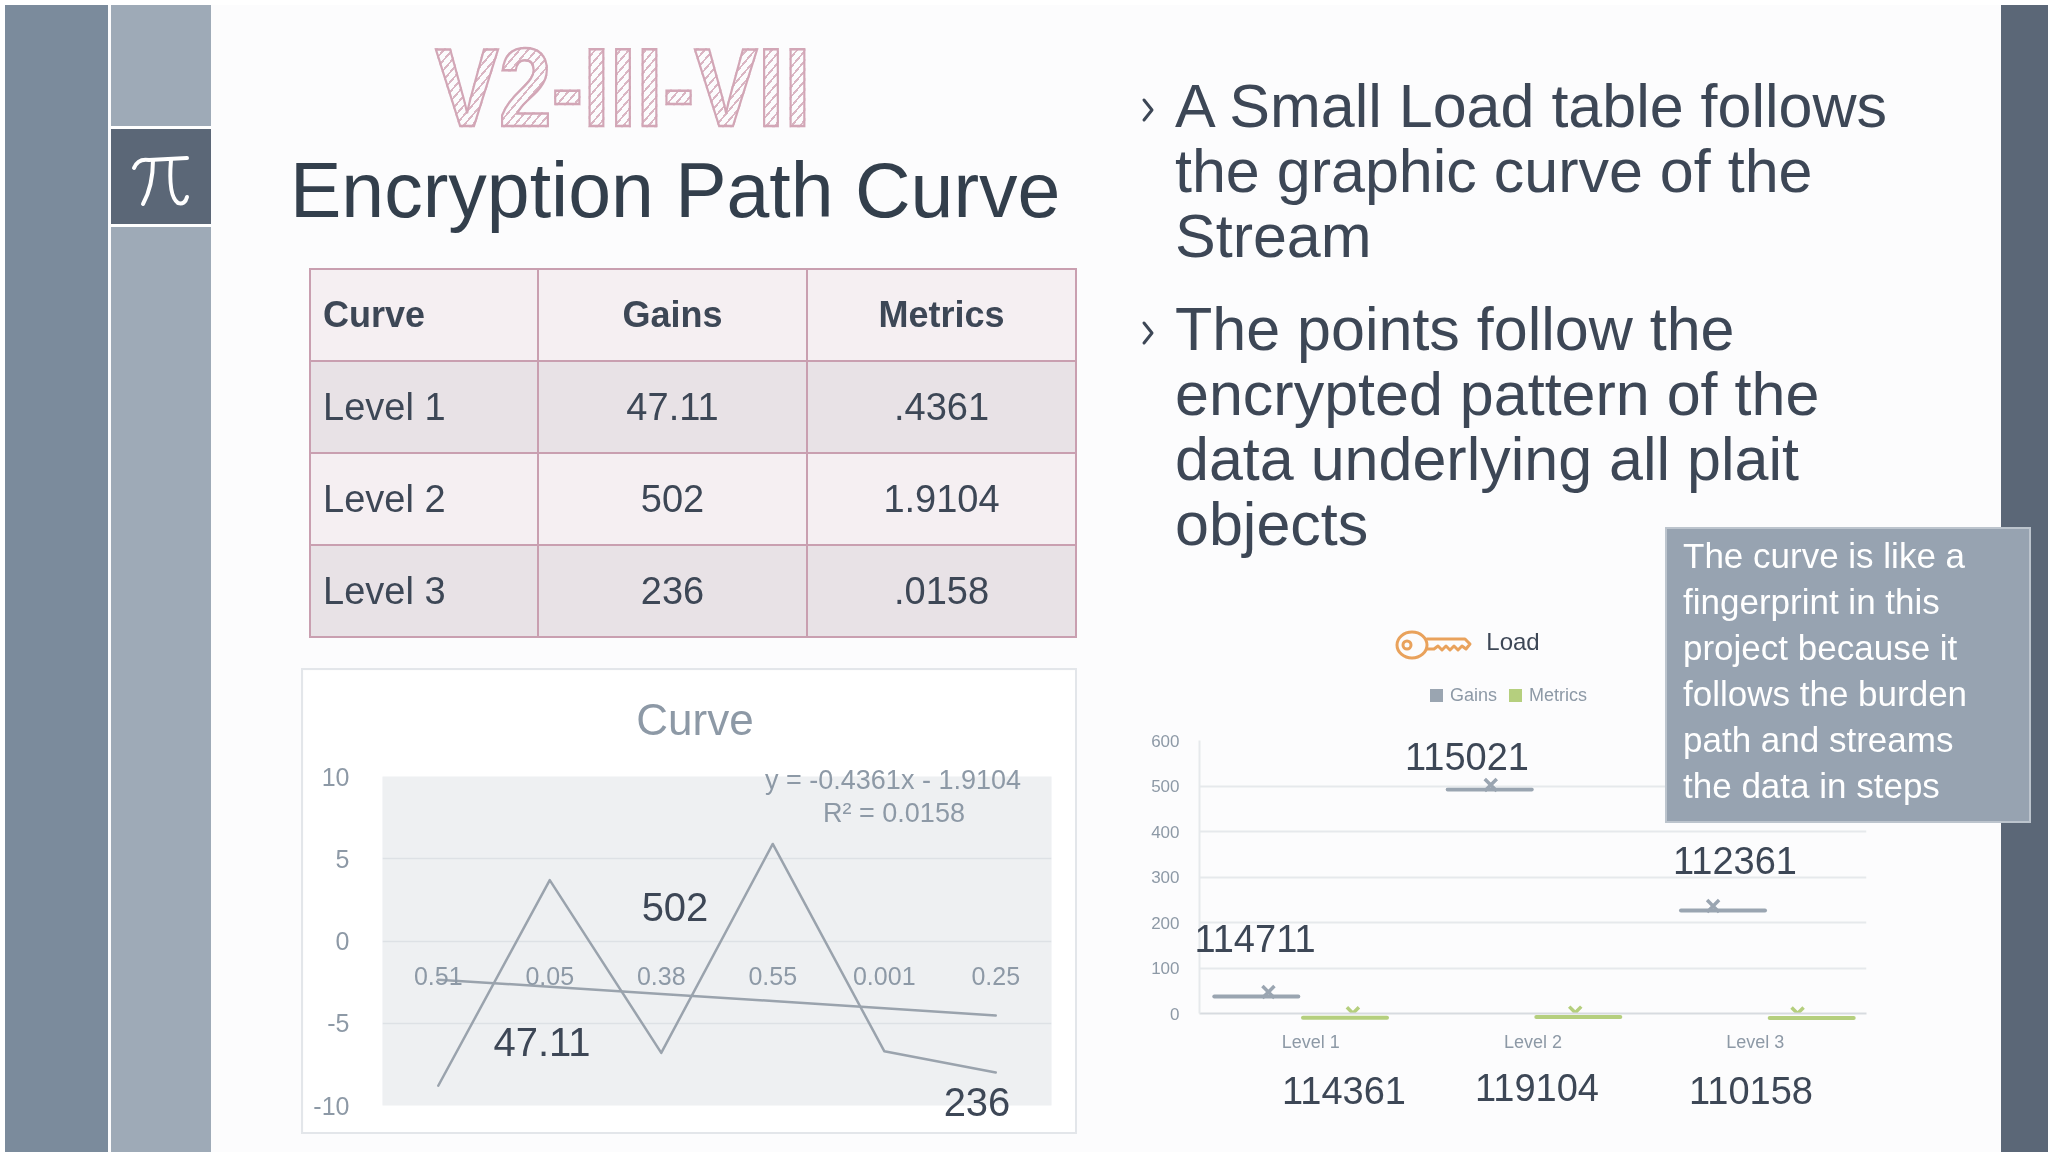 The image size is (2048, 1152). I want to click on data-label: 236, so click(672, 591).